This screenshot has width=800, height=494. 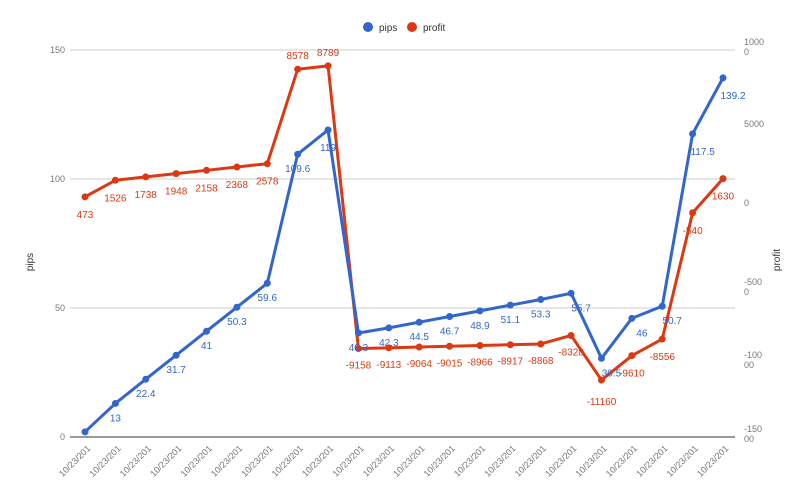 What do you see at coordinates (298, 56) in the screenshot?
I see `data-label-profit: 8578` at bounding box center [298, 56].